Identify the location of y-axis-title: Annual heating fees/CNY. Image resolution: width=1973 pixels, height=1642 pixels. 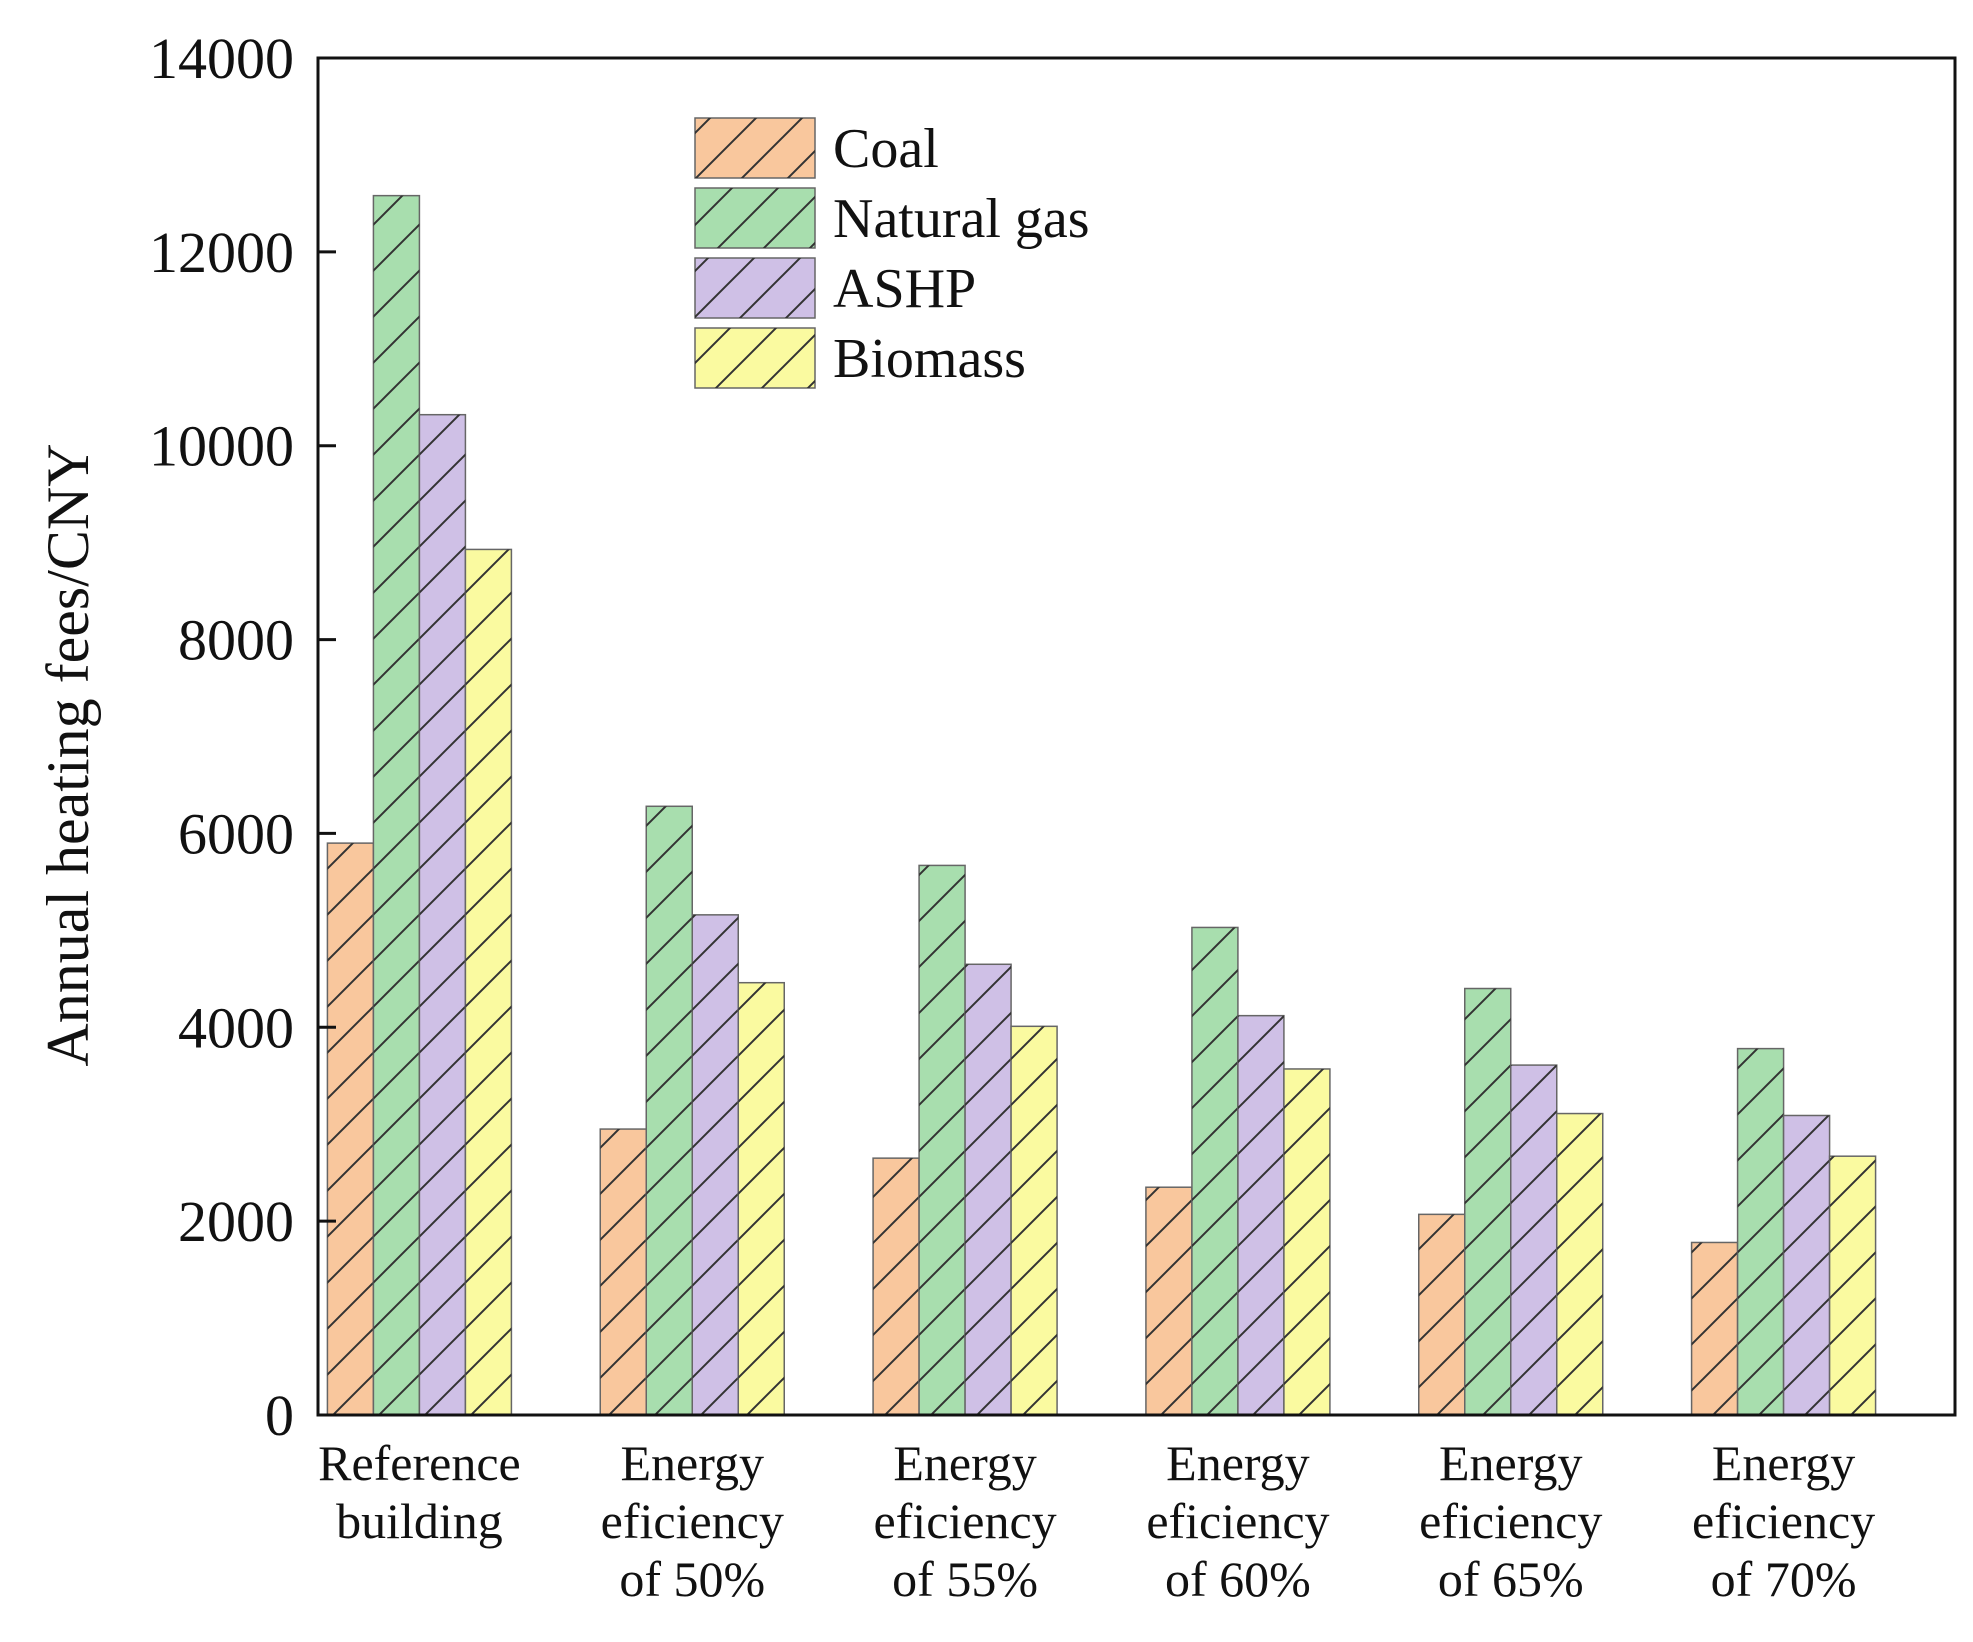
(68, 754).